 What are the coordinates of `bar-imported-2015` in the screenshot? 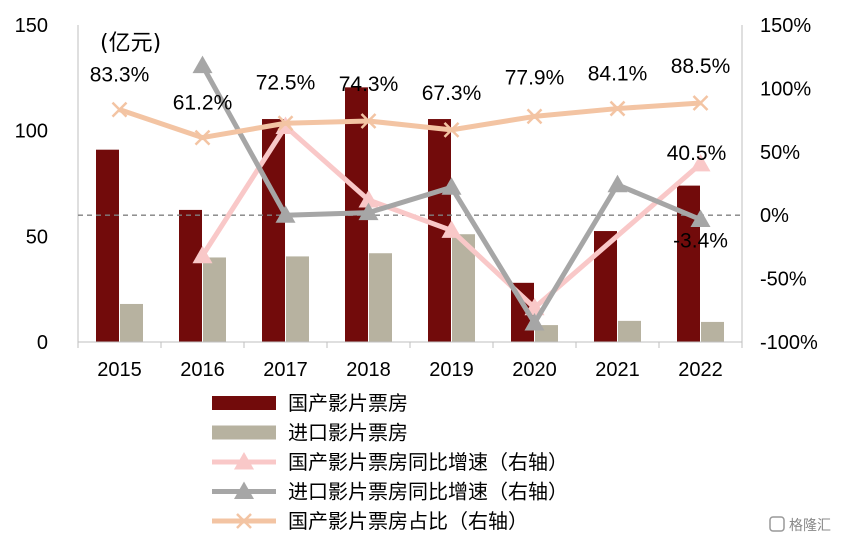 It's located at (131, 322).